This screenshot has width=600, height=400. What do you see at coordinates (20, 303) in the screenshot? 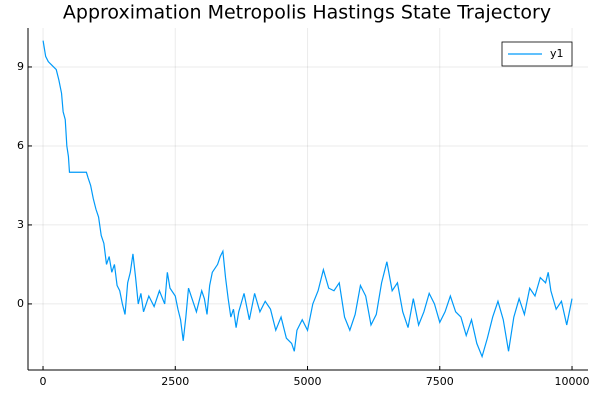
I see `y-tick-label: 0` at bounding box center [20, 303].